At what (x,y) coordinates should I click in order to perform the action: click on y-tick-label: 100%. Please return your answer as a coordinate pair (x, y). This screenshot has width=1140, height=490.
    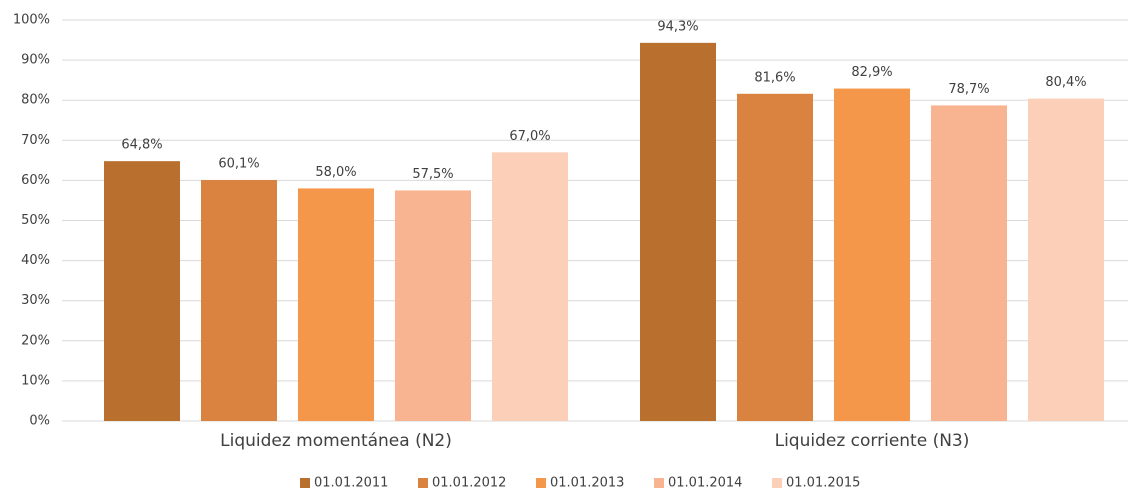
    Looking at the image, I should click on (31, 20).